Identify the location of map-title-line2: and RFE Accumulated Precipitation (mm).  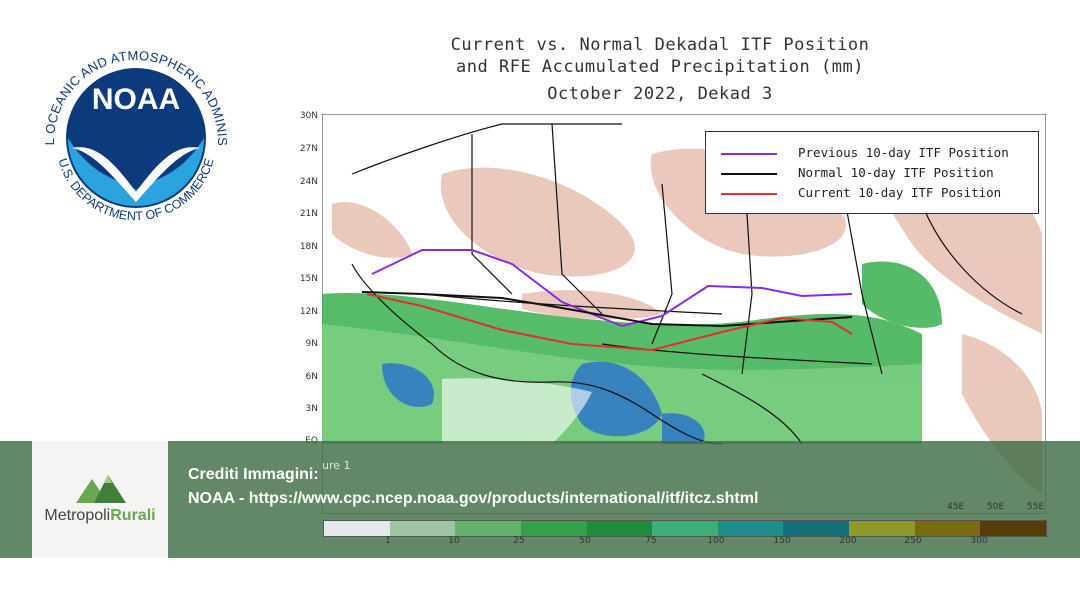
(660, 67).